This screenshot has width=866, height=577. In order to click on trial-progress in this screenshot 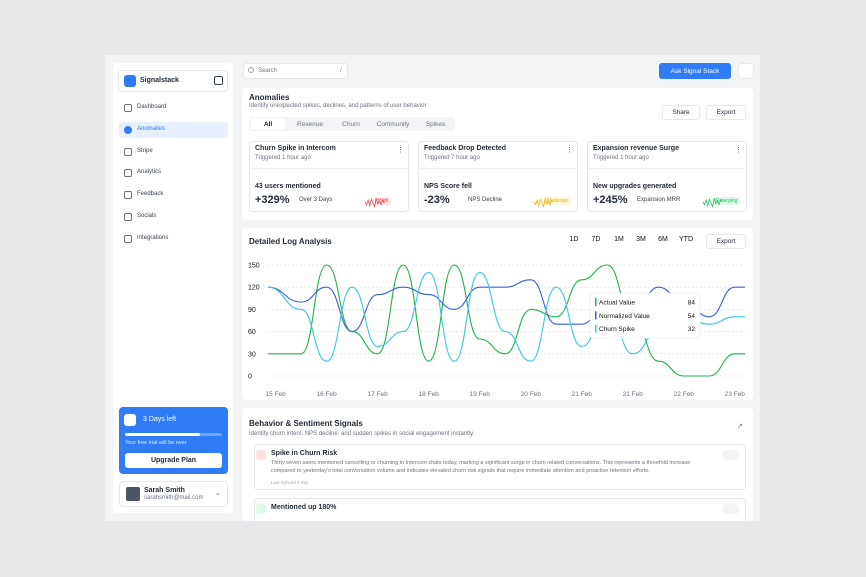, I will do `click(162, 434)`.